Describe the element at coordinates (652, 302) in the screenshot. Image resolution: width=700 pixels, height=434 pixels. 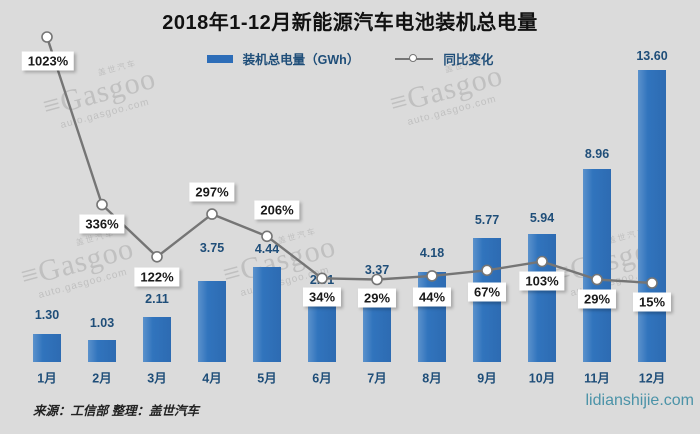
I see `pct-label-12月: 15%` at that location.